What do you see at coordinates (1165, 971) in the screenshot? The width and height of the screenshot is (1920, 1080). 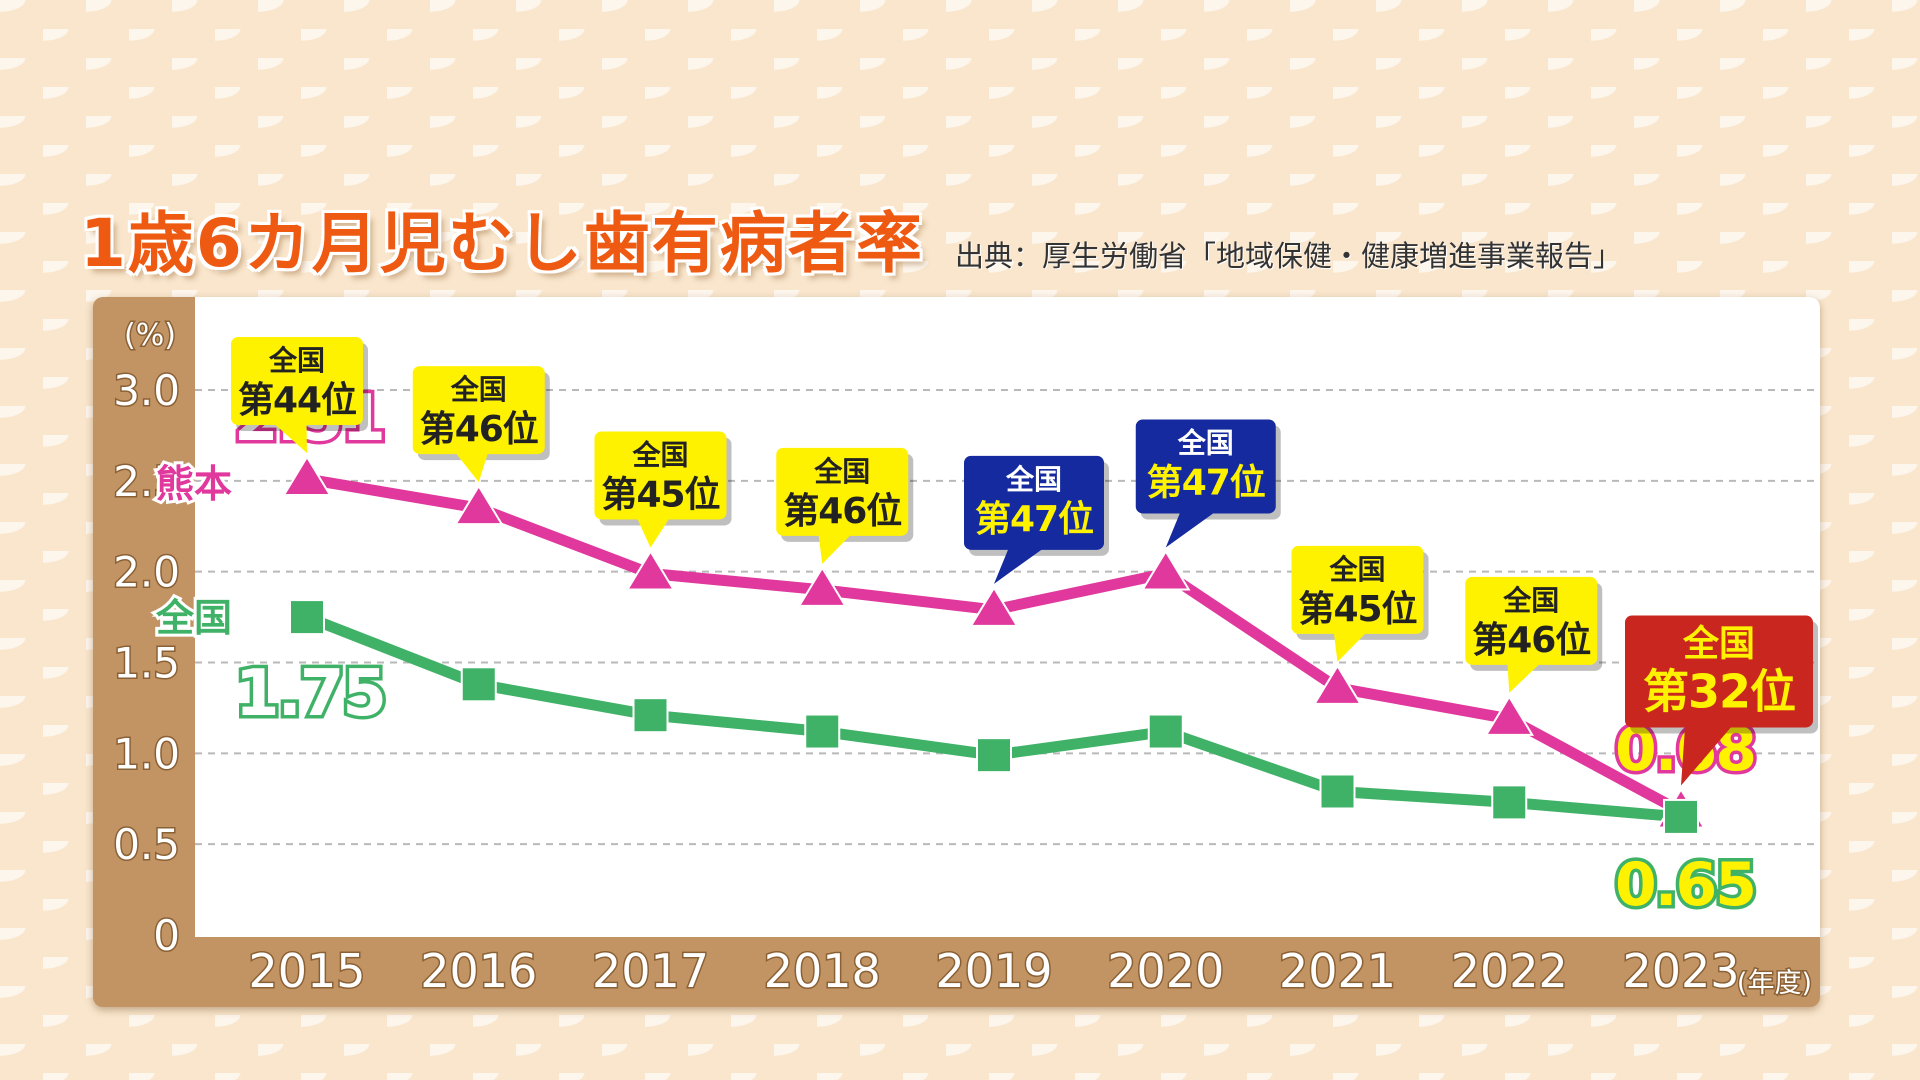 I see `x-tick-label: 2020` at bounding box center [1165, 971].